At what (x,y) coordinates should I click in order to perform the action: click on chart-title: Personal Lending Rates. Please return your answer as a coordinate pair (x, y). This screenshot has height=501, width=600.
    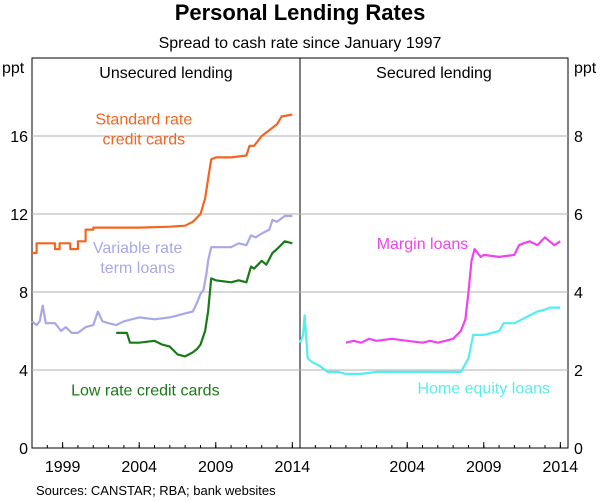
    Looking at the image, I should click on (300, 12).